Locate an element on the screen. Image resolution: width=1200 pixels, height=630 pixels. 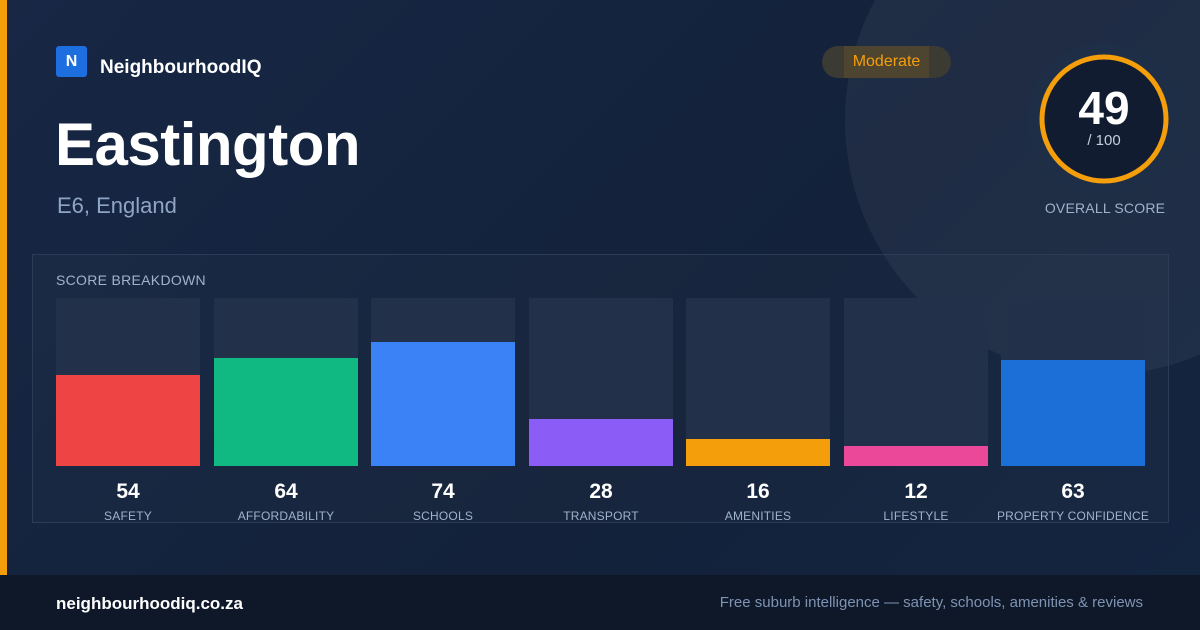
metric-amenities: 16 AMENITIES is located at coordinates (758, 411).